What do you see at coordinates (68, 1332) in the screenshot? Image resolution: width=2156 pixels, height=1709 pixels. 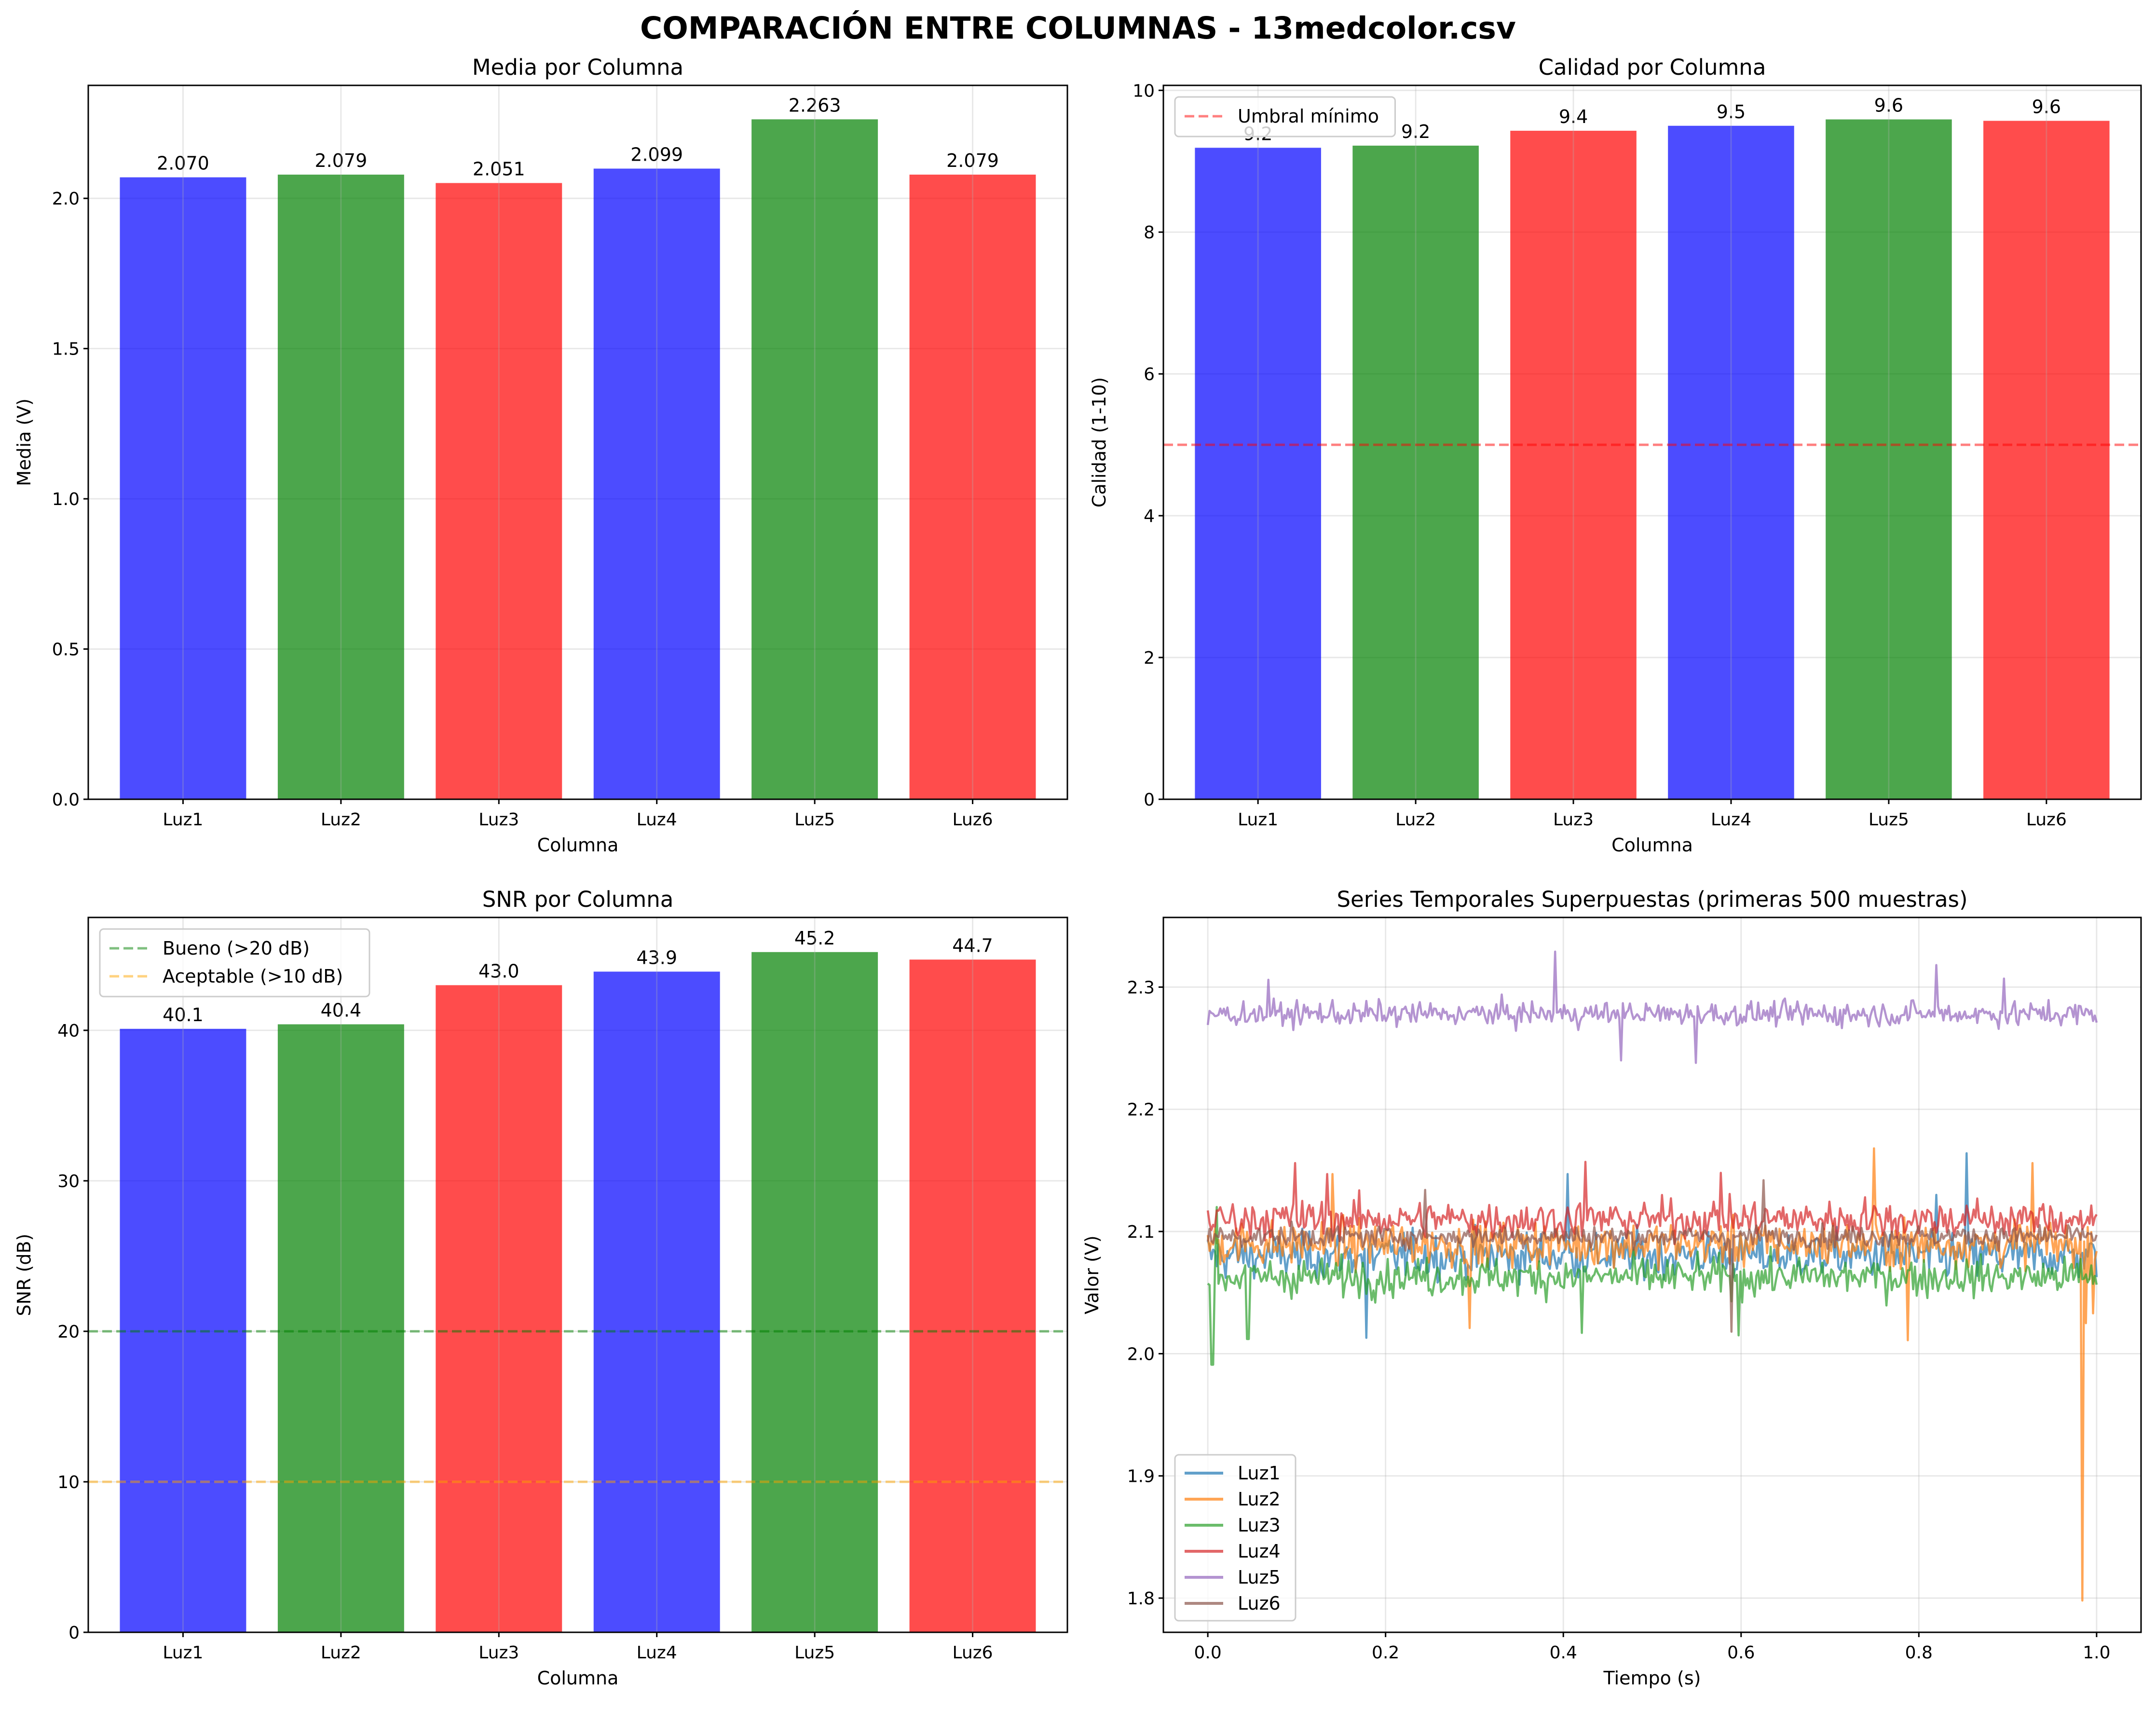 I see `y-tick-label: 20` at bounding box center [68, 1332].